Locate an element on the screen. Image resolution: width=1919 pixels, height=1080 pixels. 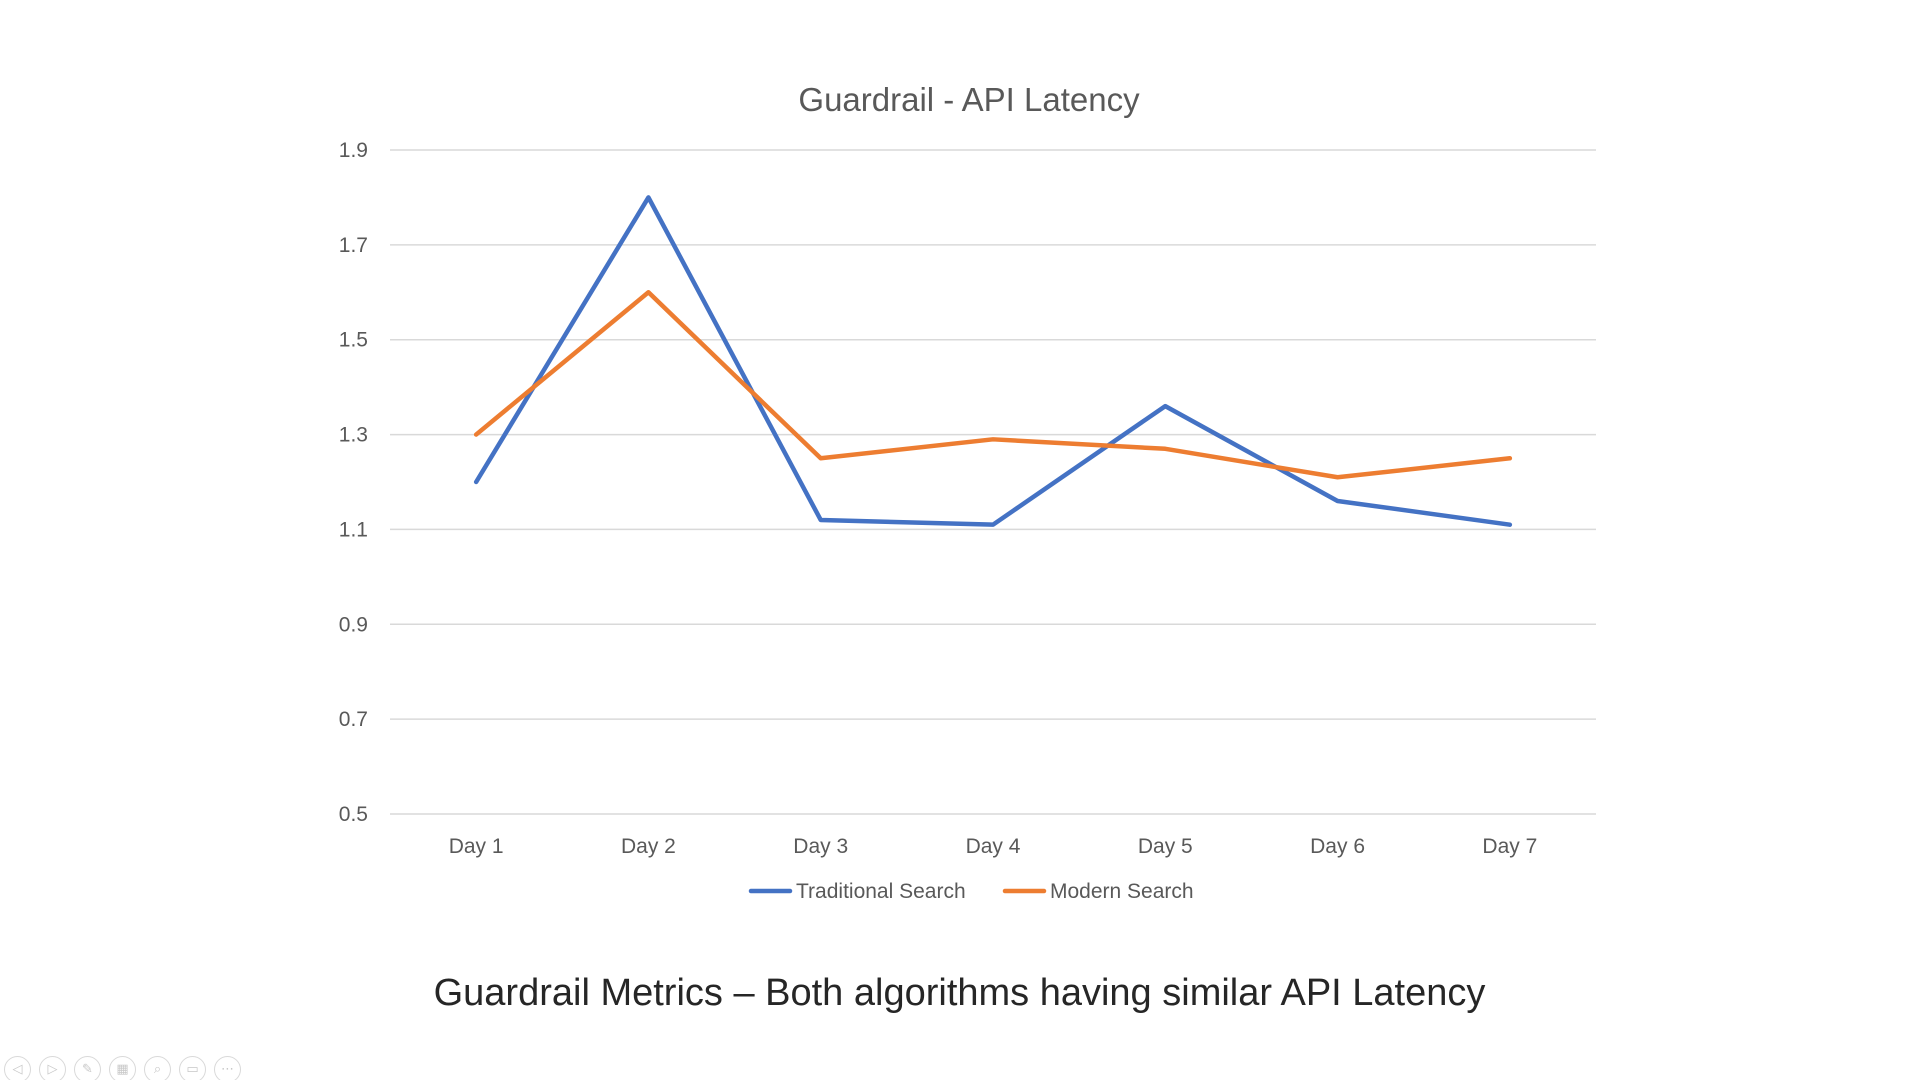
y-tick-label: 1.9 is located at coordinates (353, 150).